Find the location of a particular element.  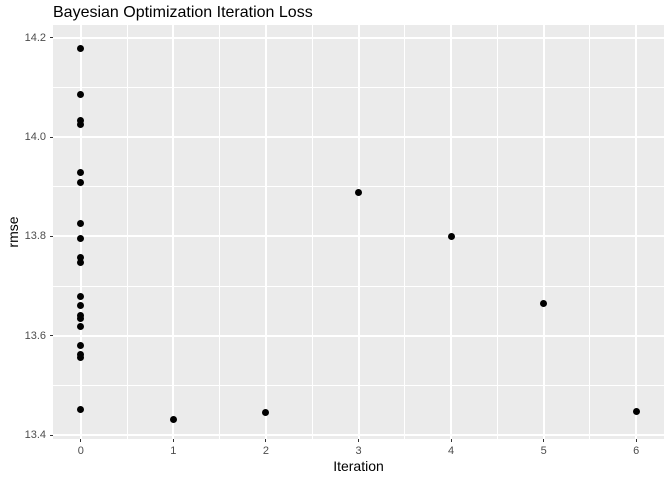

x-tick-label: 4 is located at coordinates (451, 451).